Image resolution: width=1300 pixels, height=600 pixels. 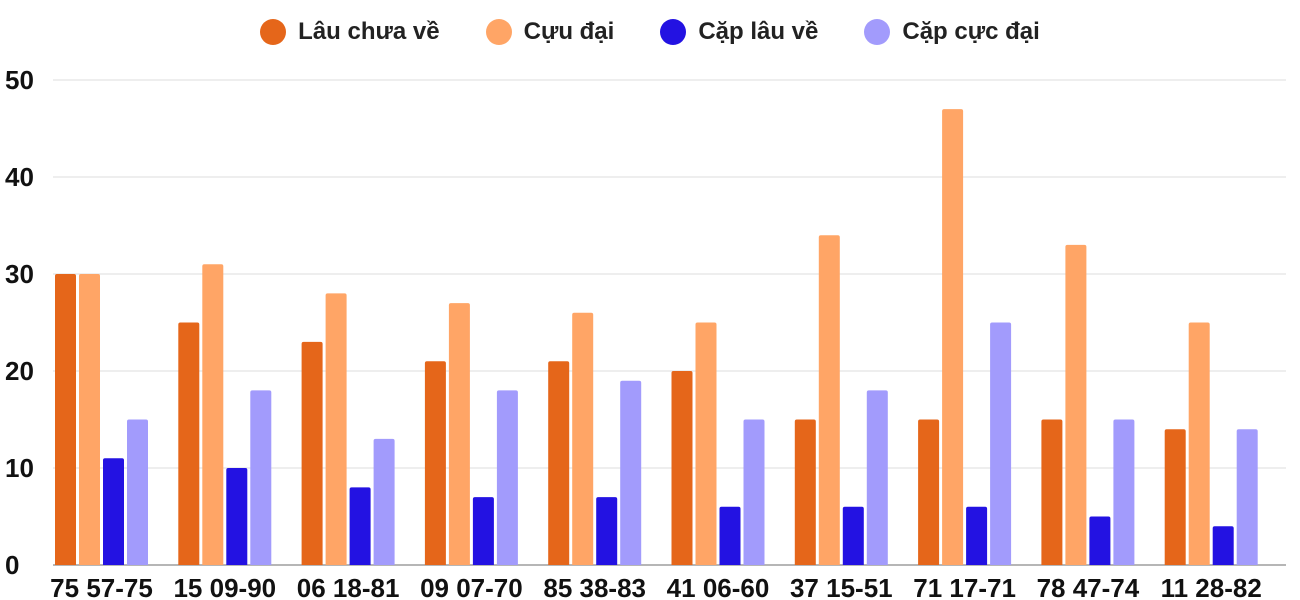 I want to click on bar-cựu-đại-4, so click(x=583, y=438).